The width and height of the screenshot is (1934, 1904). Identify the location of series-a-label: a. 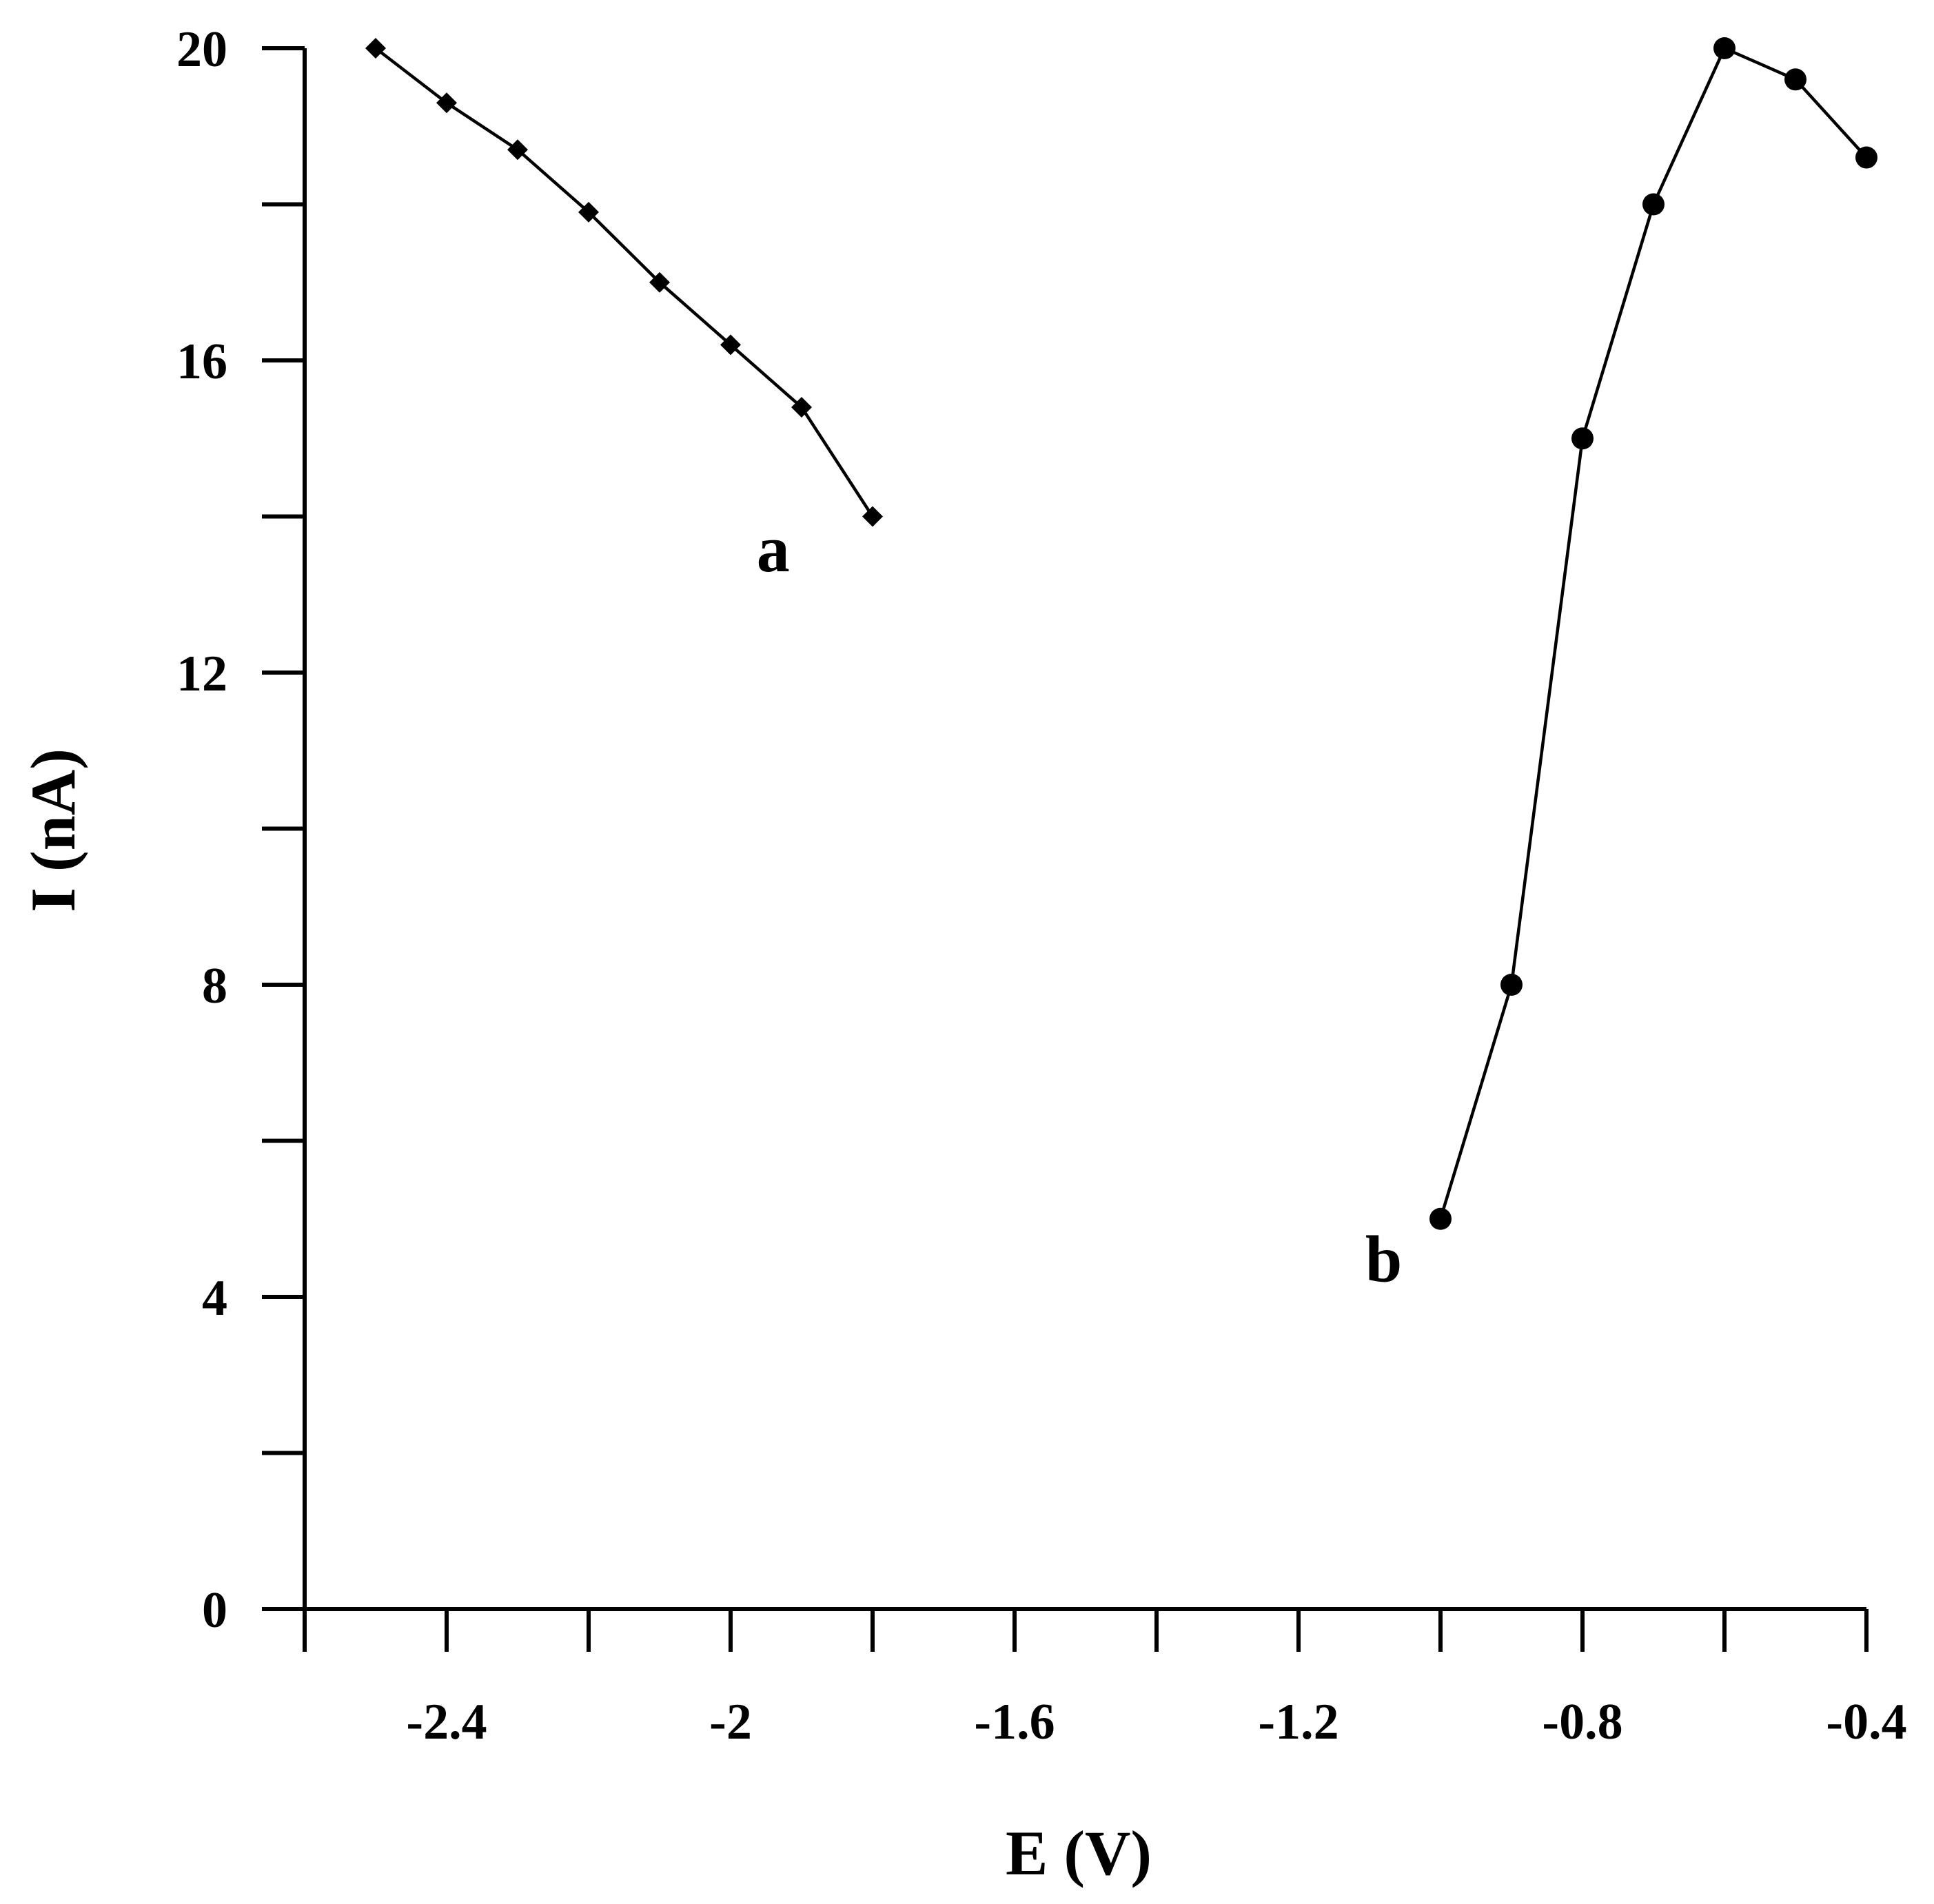
(773, 549).